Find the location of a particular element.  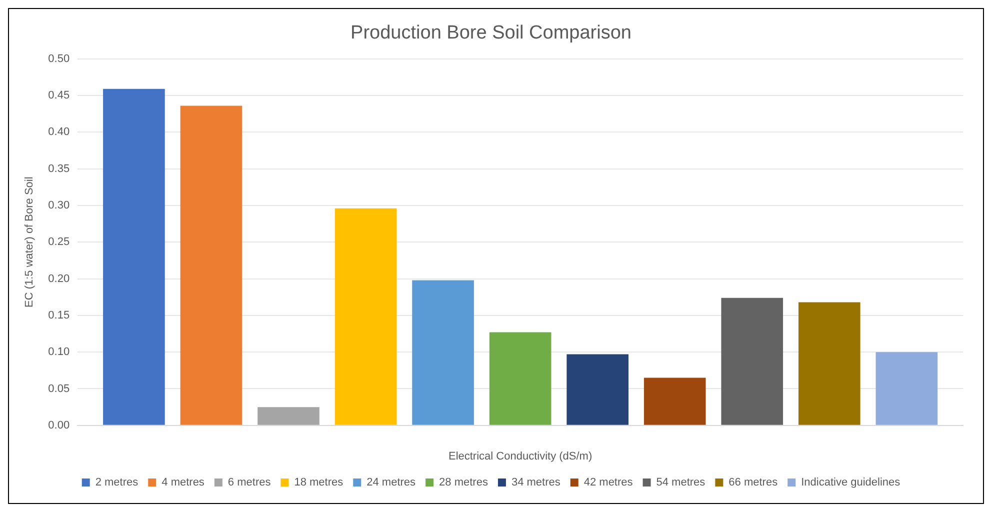

y-tick-label: 0.45 is located at coordinates (59, 95).